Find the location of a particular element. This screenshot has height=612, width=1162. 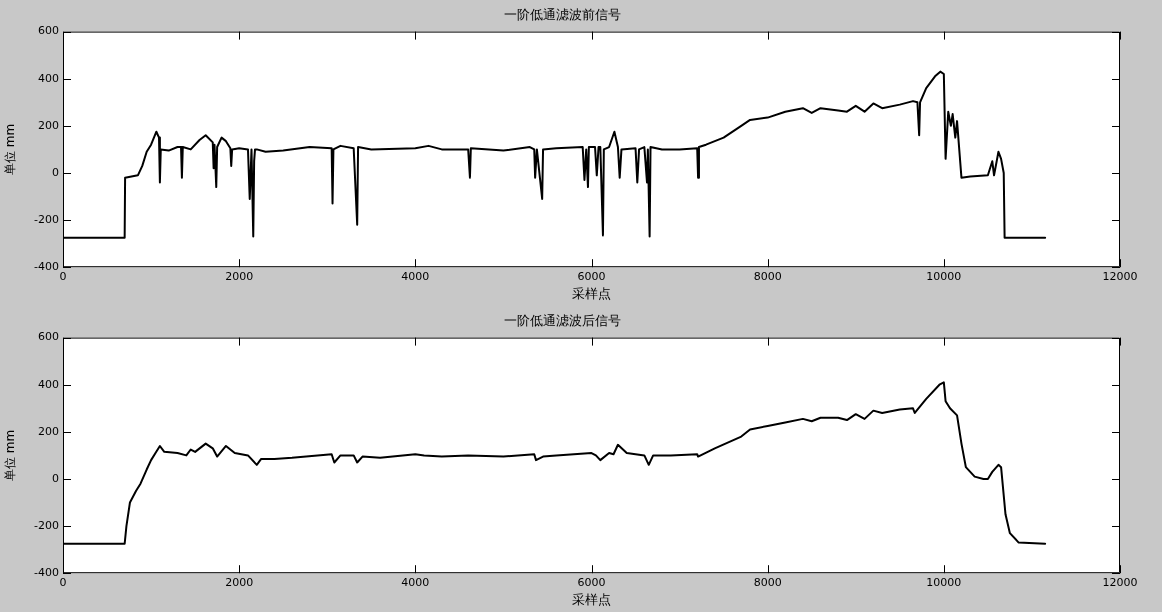

chart-title: 一阶低通滤波后信号 is located at coordinates (562, 321).